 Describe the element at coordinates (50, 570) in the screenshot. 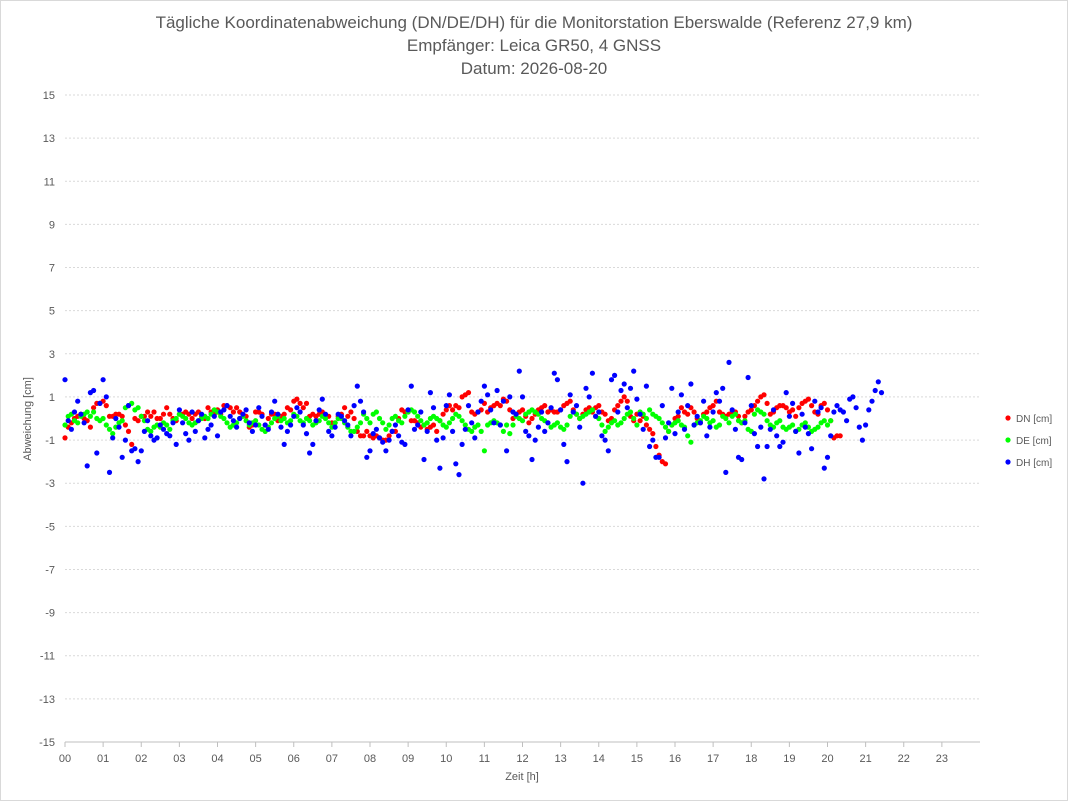

I see `y-tick-label: -7` at that location.